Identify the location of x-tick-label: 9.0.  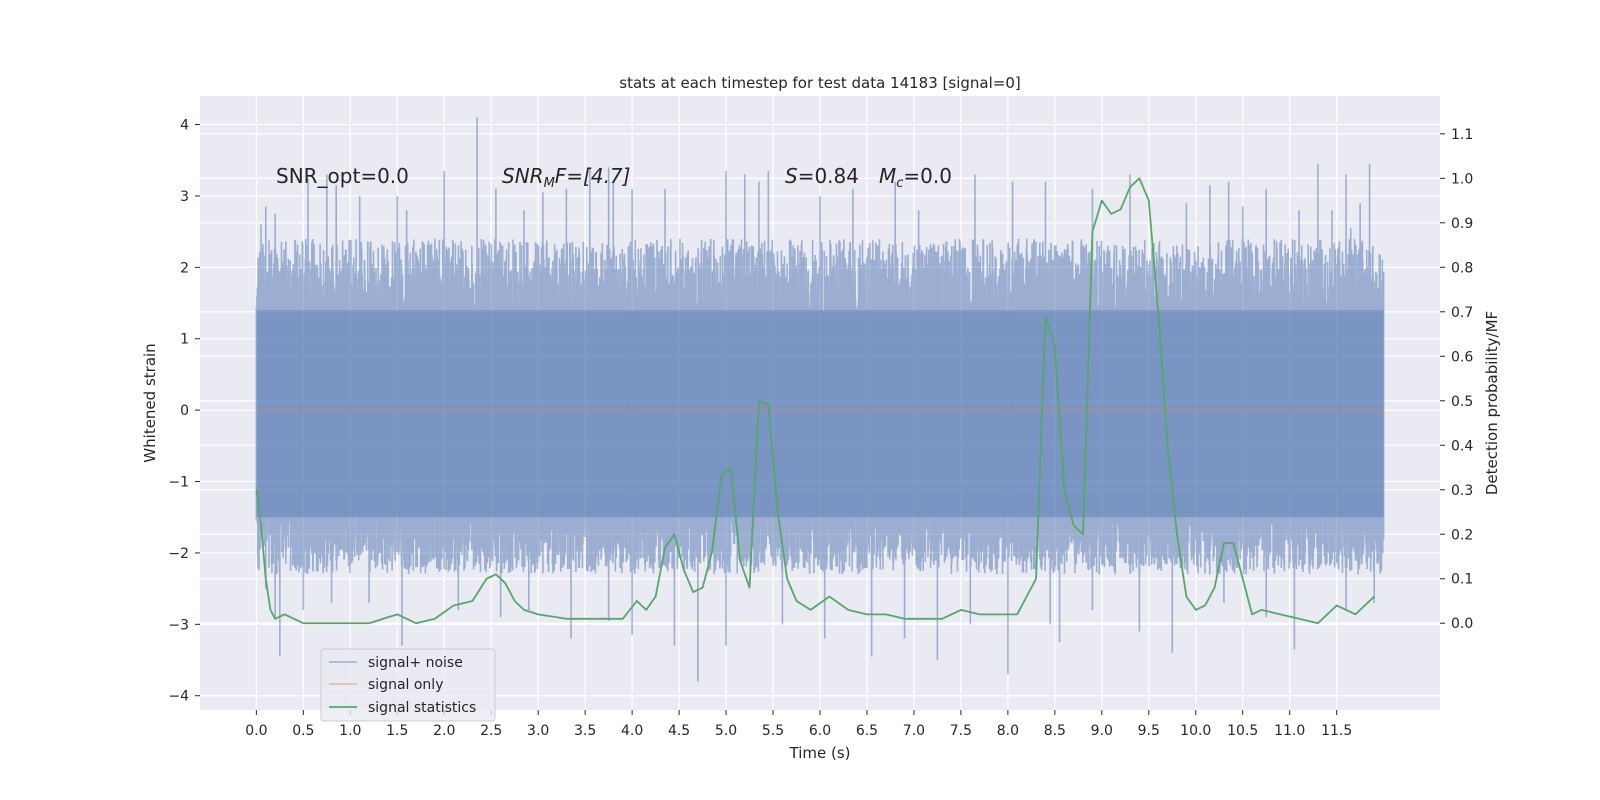
(1102, 731).